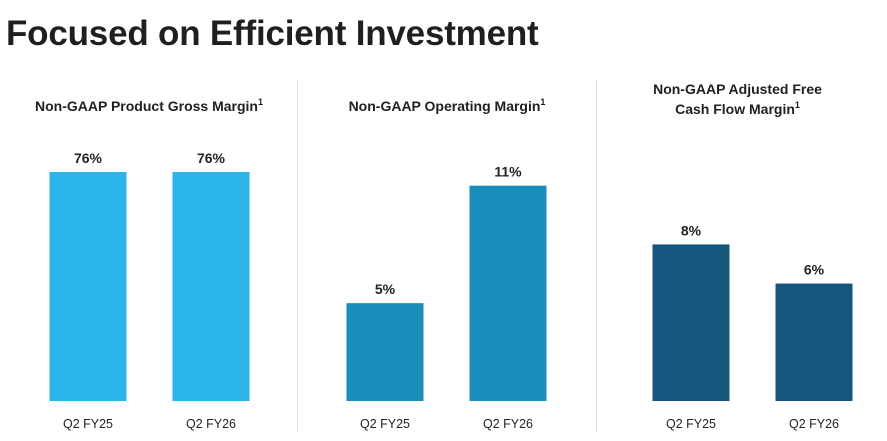 This screenshot has height=441, width=887. What do you see at coordinates (272, 33) in the screenshot?
I see `page-title: Focused on Efficient Investment` at bounding box center [272, 33].